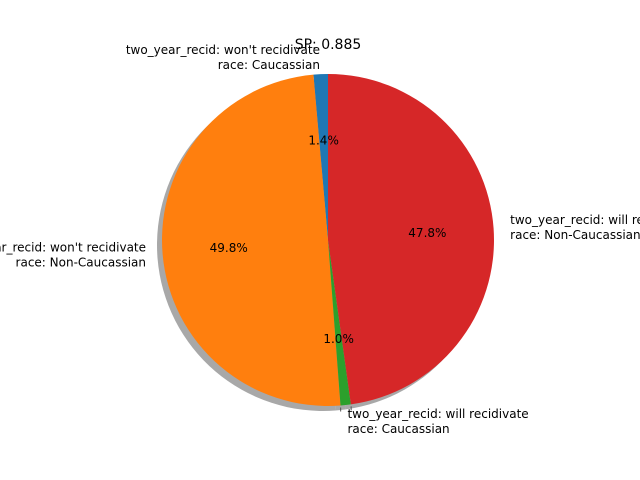 The width and height of the screenshot is (640, 480). What do you see at coordinates (323, 140) in the screenshot?
I see `slice-percent-label: 1.4%` at bounding box center [323, 140].